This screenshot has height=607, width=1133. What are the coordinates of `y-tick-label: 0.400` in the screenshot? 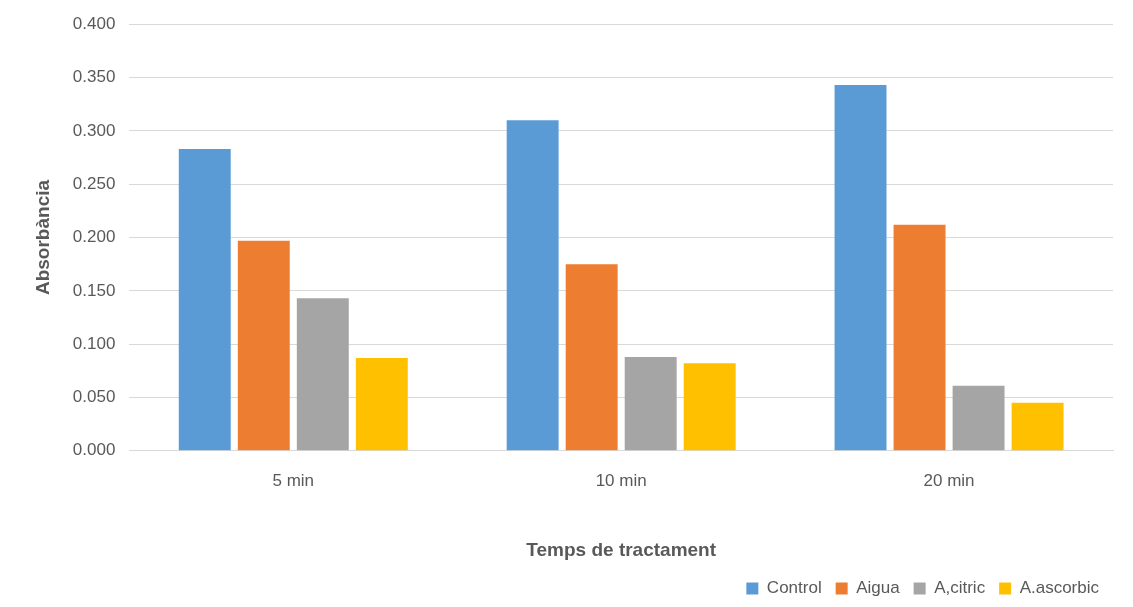 It's located at (94, 23).